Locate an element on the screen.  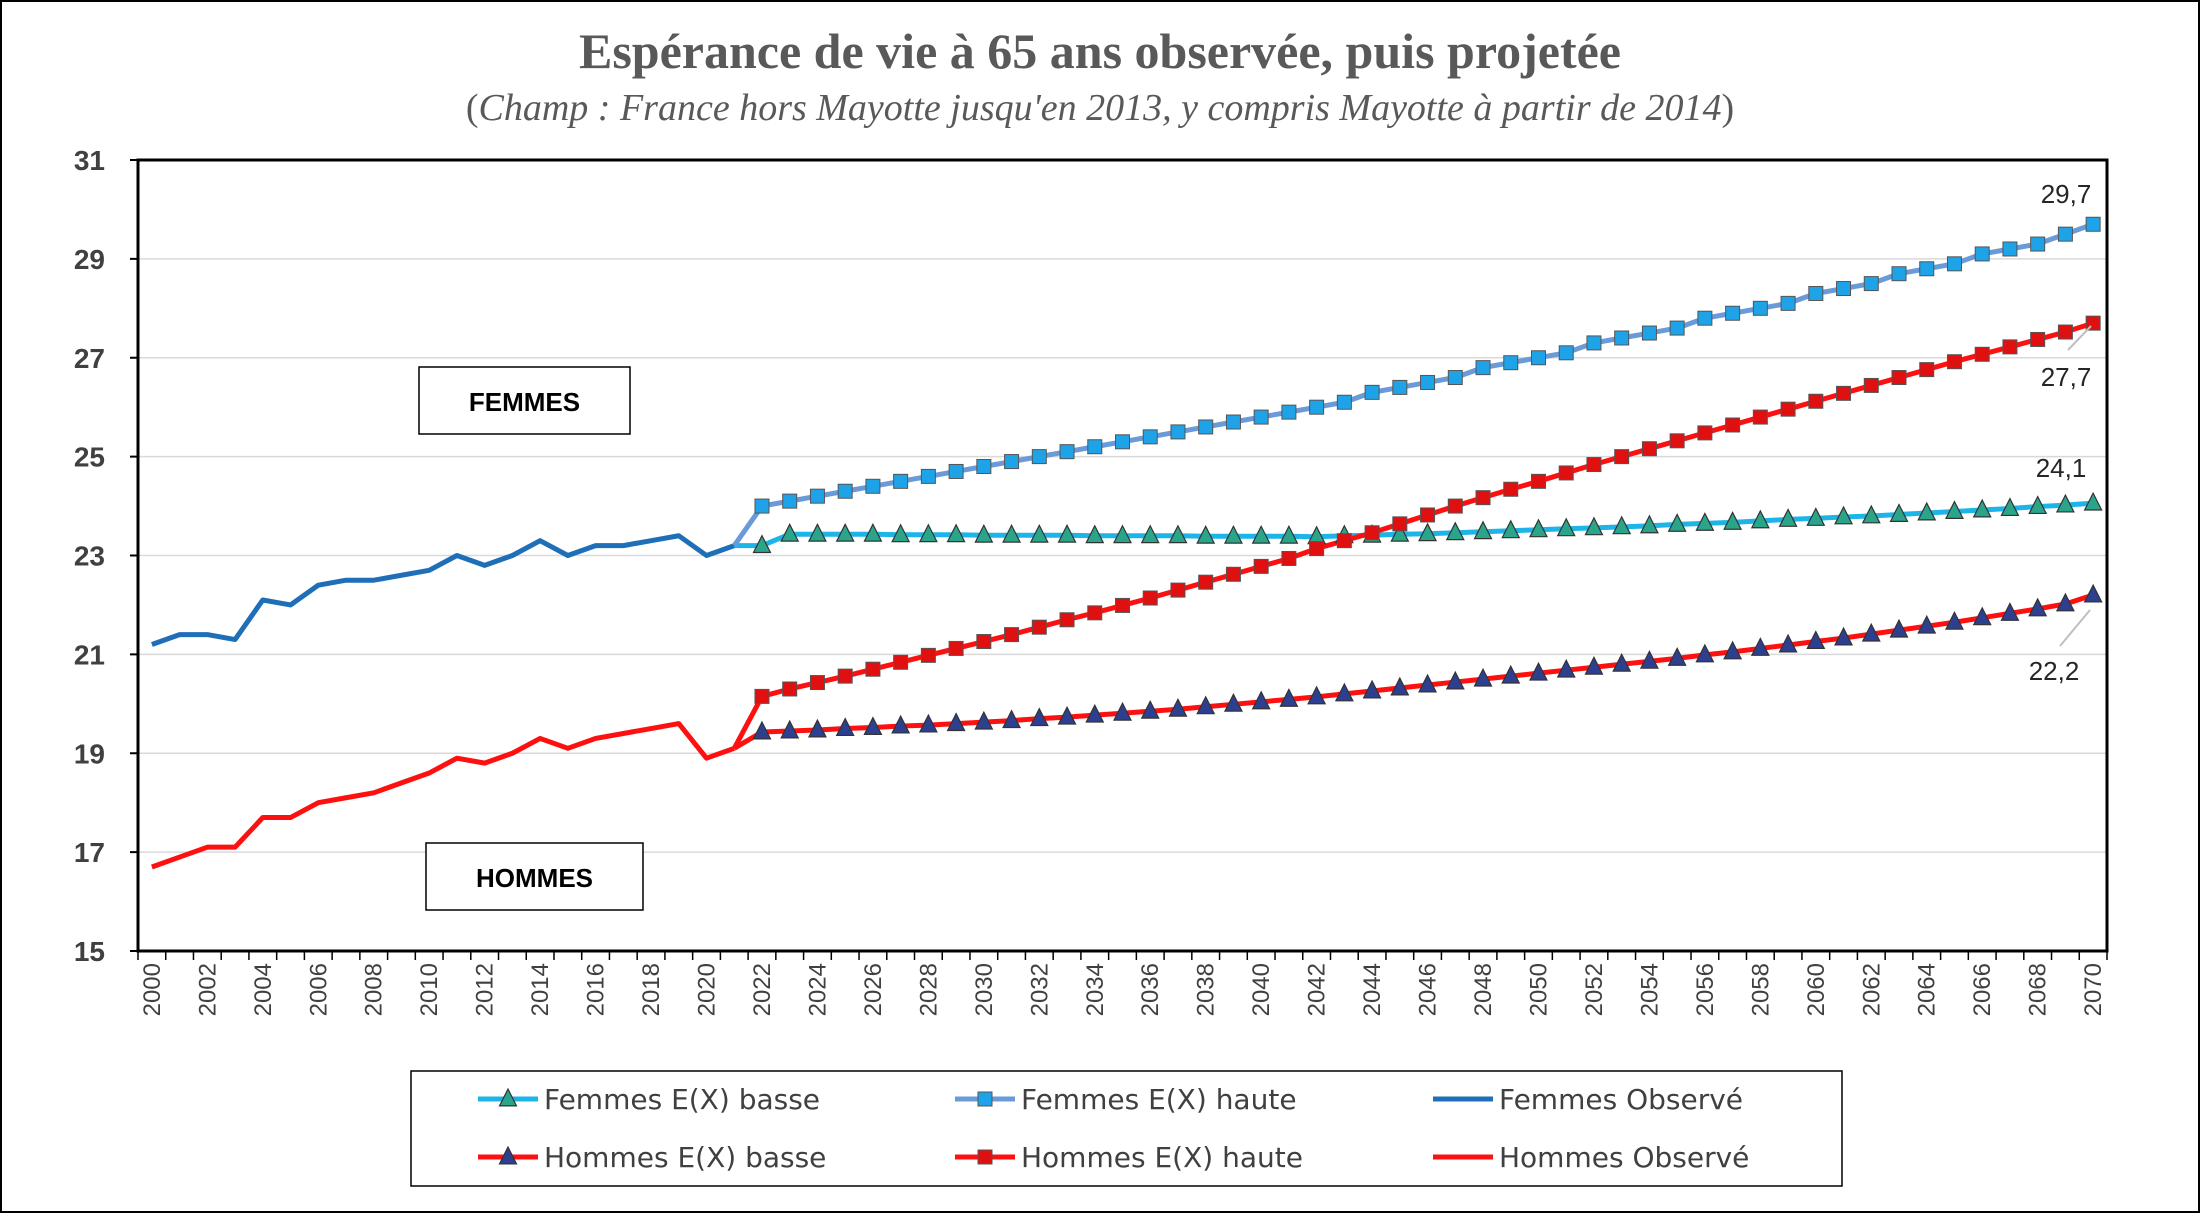
hommes-box-label: HOMMES is located at coordinates (534, 878).